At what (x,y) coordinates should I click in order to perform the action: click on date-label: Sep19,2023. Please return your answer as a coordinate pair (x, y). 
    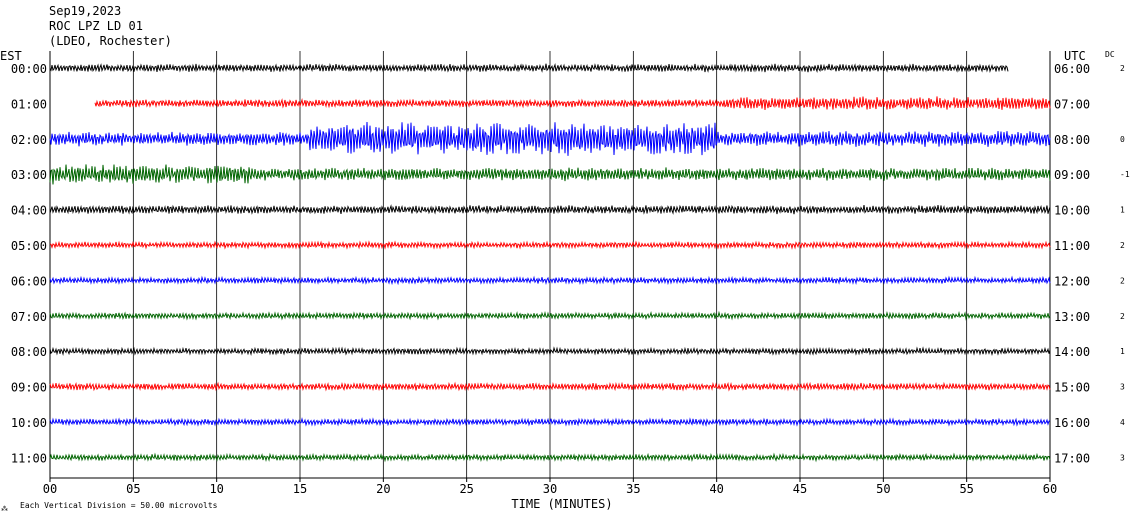
    Looking at the image, I should click on (85, 11).